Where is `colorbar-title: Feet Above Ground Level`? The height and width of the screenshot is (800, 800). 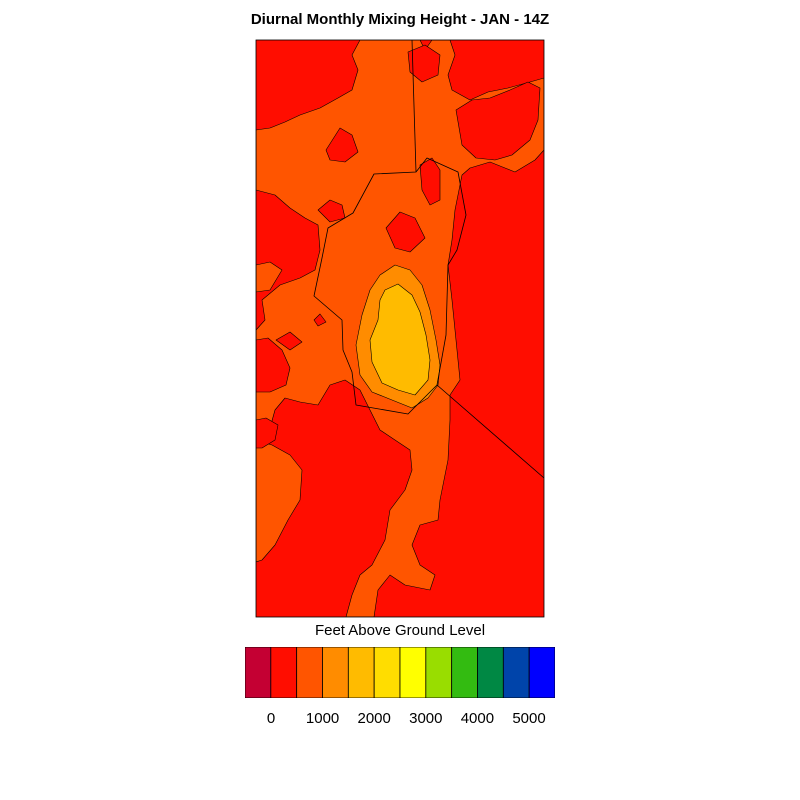
colorbar-title: Feet Above Ground Level is located at coordinates (400, 630).